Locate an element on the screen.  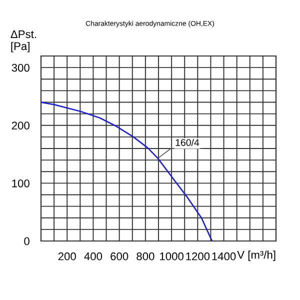
x-tick-label: 1000 is located at coordinates (172, 256).